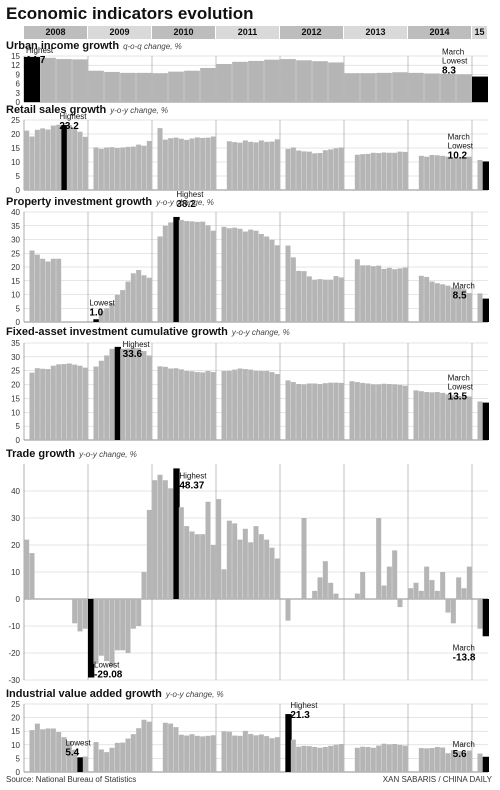  Describe the element at coordinates (56, 32) in the screenshot. I see `year-label-2008: 2008` at that location.